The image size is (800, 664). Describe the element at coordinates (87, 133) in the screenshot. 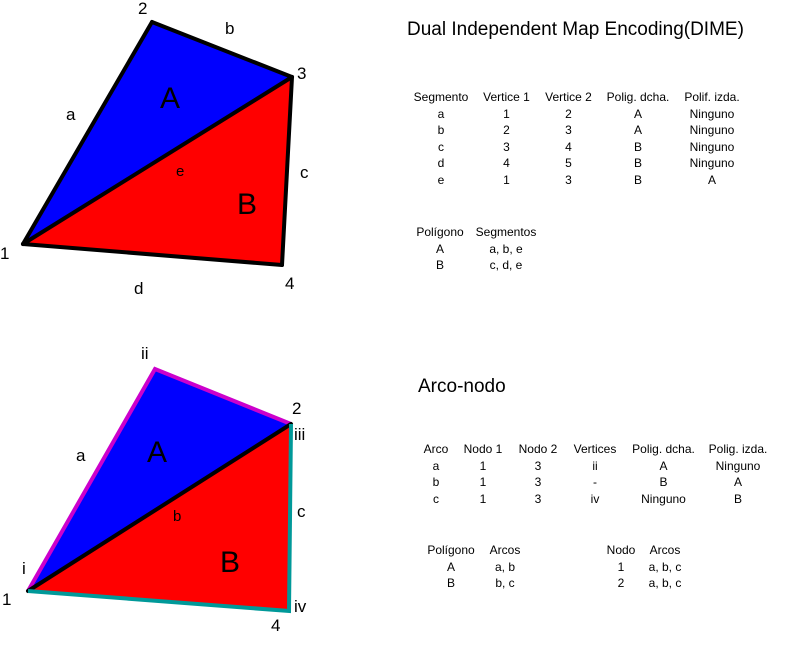

I see `segment-a-line` at that location.